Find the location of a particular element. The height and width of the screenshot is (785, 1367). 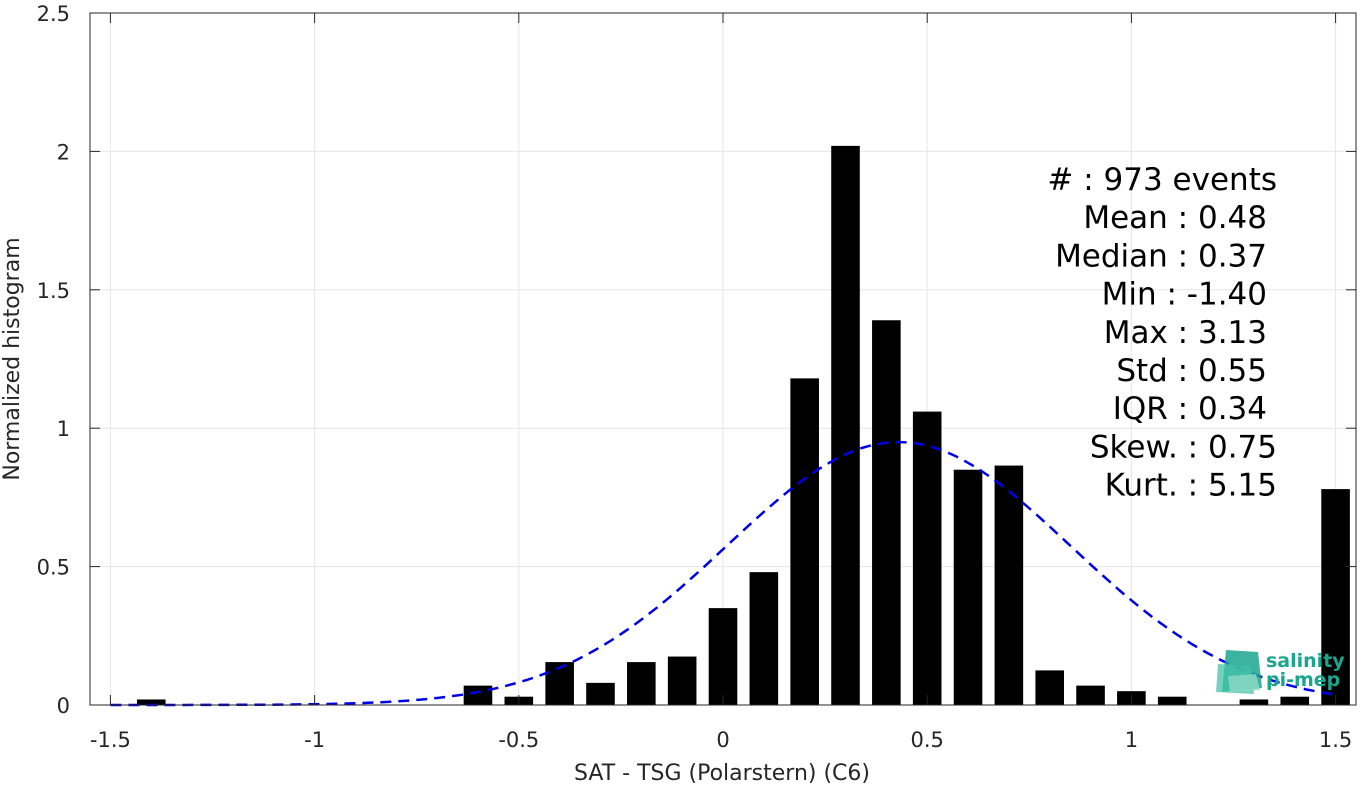

logo-mark-icon is located at coordinates (1239, 672).